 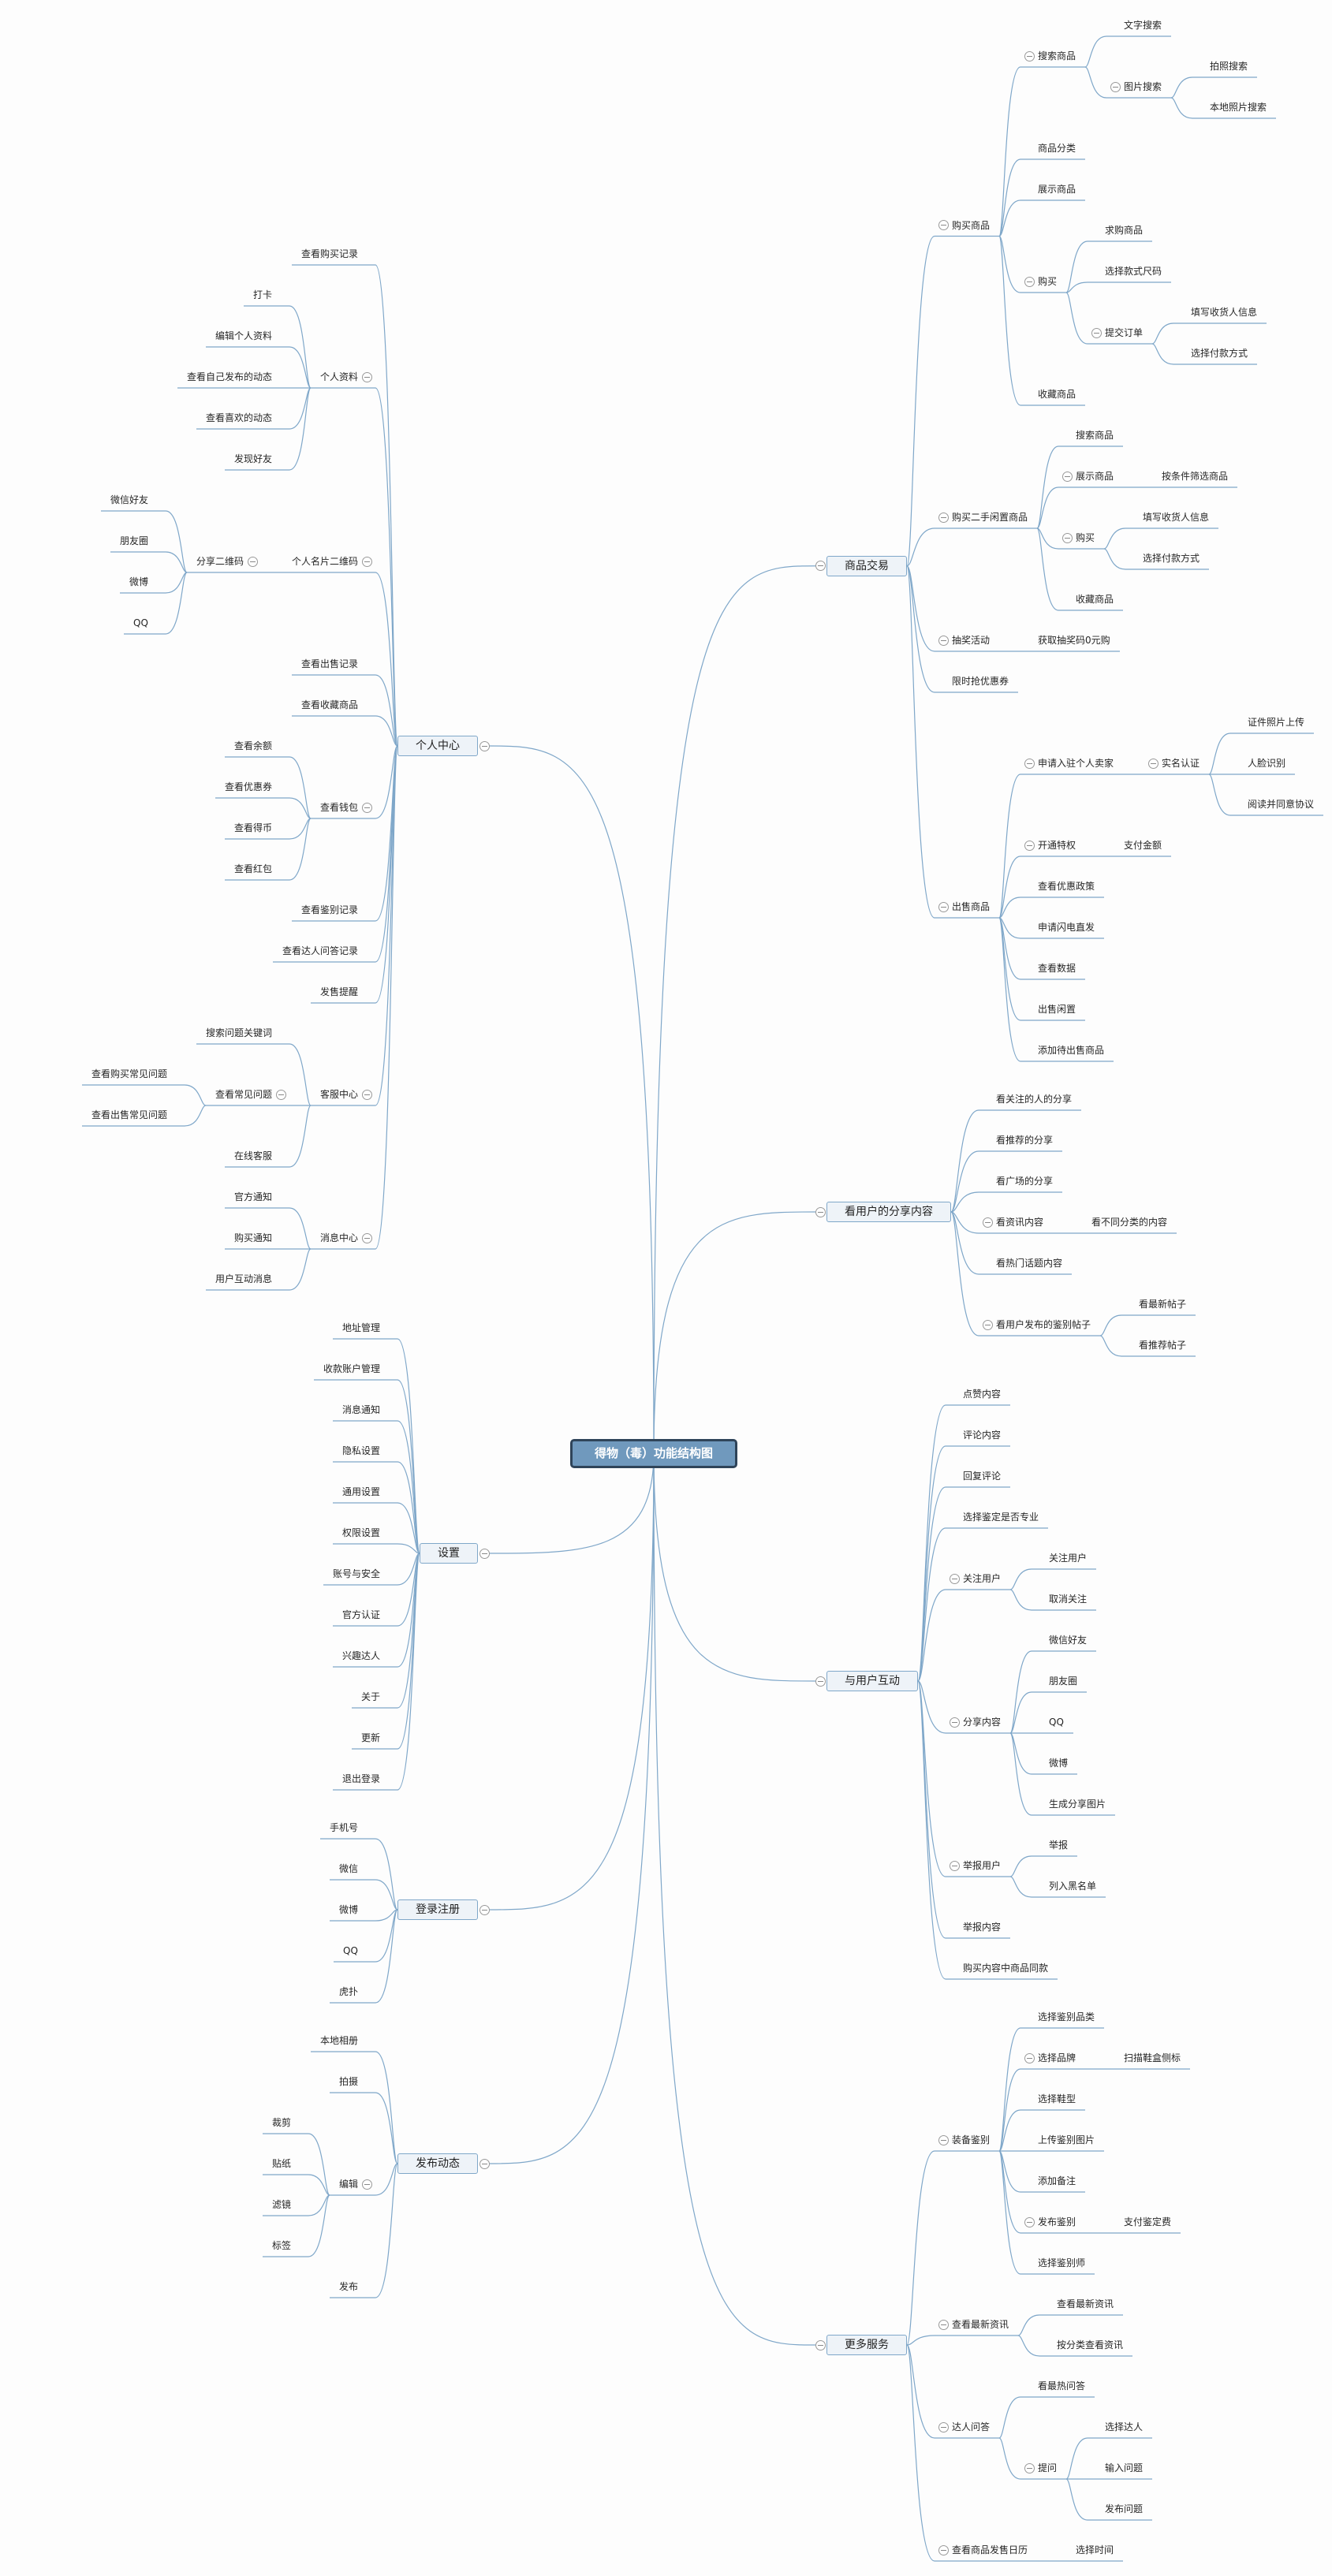 What do you see at coordinates (971, 906) in the screenshot?
I see `topic-node: 出售商品` at bounding box center [971, 906].